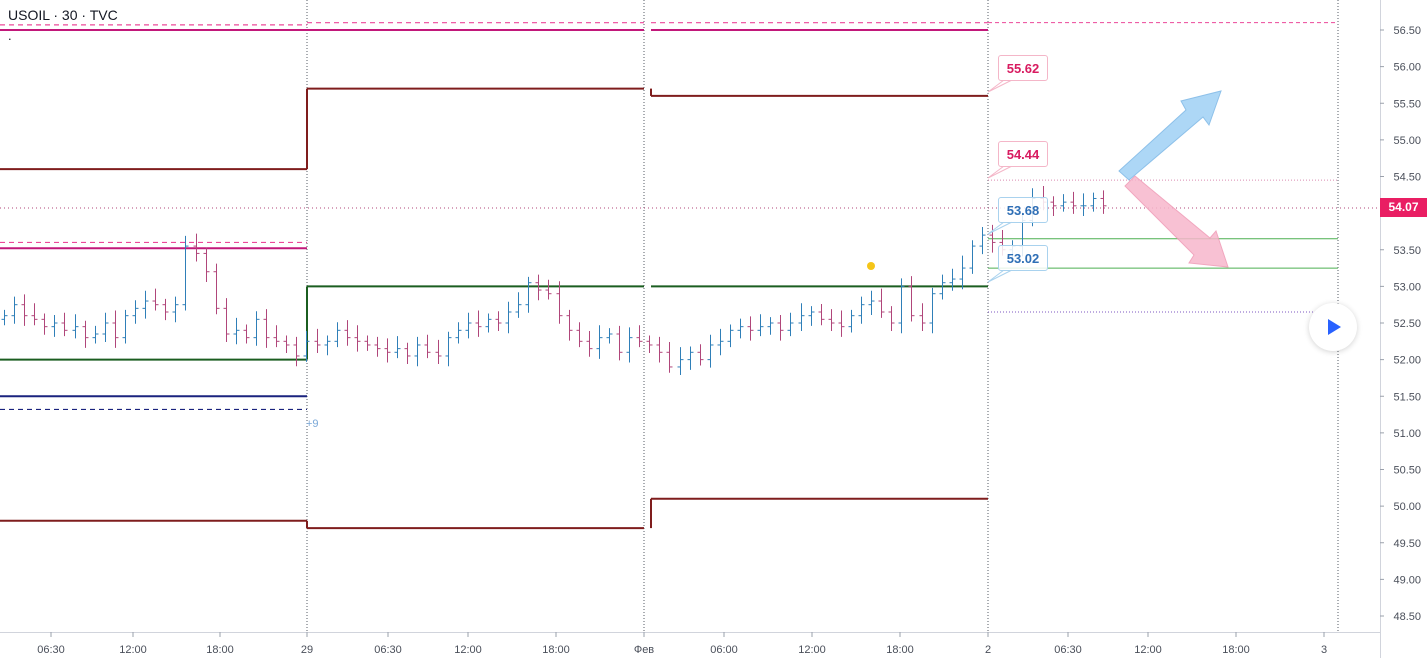  What do you see at coordinates (1023, 258) in the screenshot?
I see `support-badge-2: 53.02` at bounding box center [1023, 258].